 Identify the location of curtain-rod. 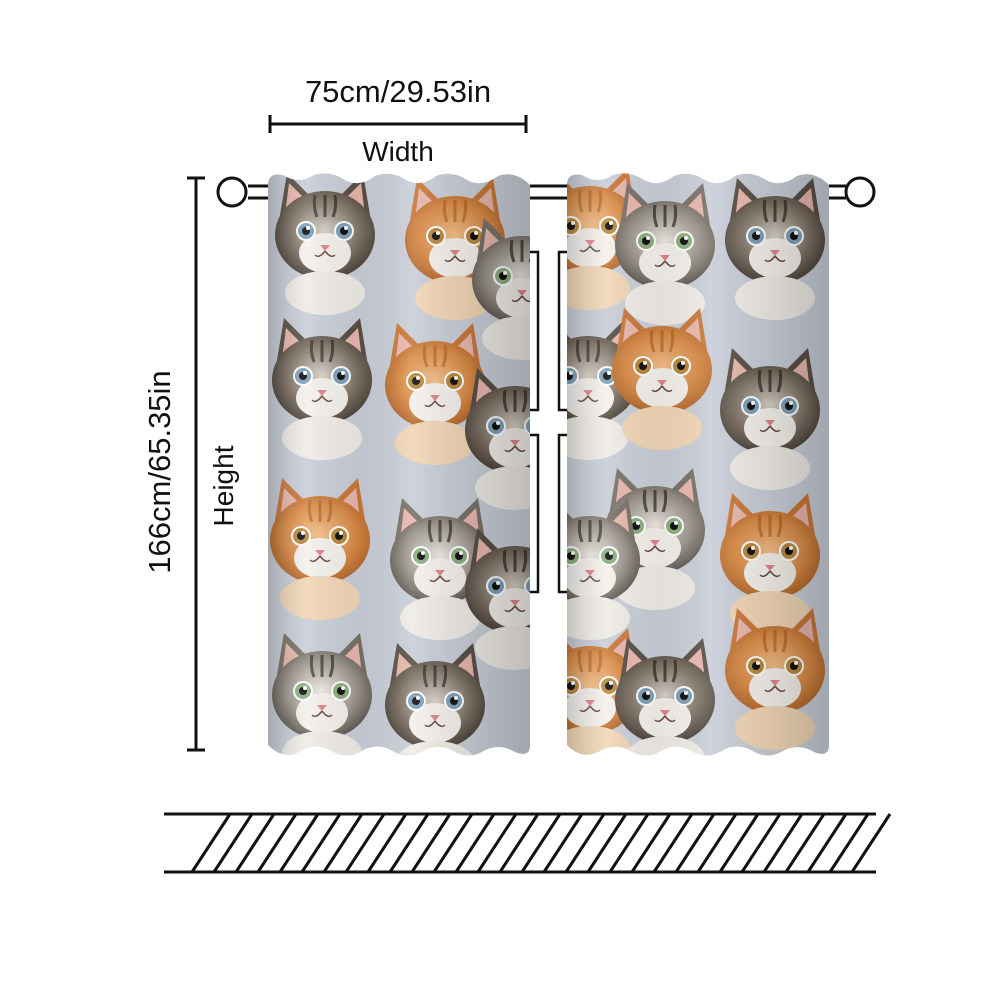
(546, 192).